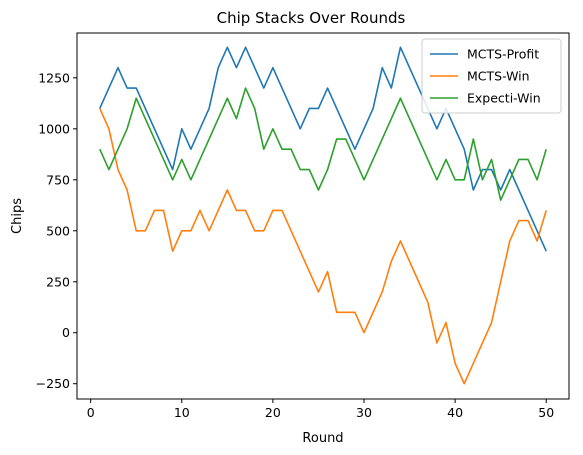 This screenshot has width=583, height=455. Describe the element at coordinates (54, 77) in the screenshot. I see `y-tick-label: 1250` at that location.